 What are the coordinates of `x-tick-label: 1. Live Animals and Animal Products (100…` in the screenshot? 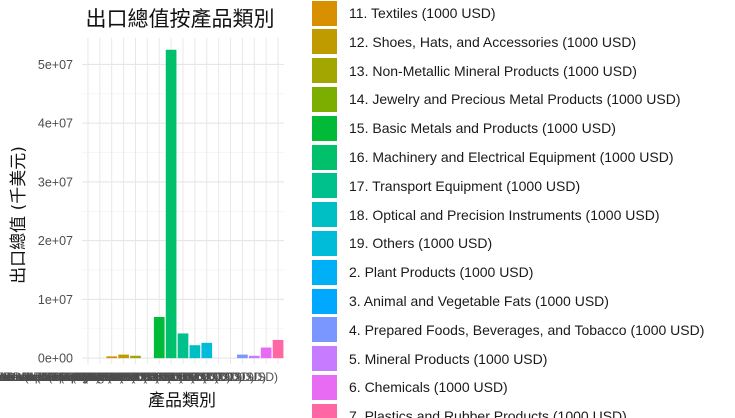 It's located at (44, 377).